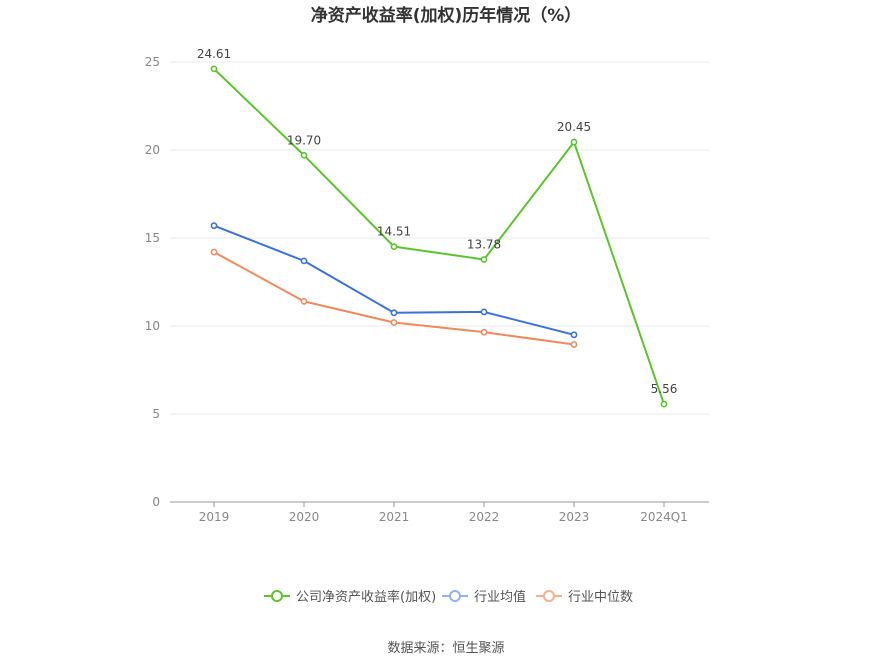 The image size is (893, 668). What do you see at coordinates (152, 62) in the screenshot?
I see `y-tick-label: 25` at bounding box center [152, 62].